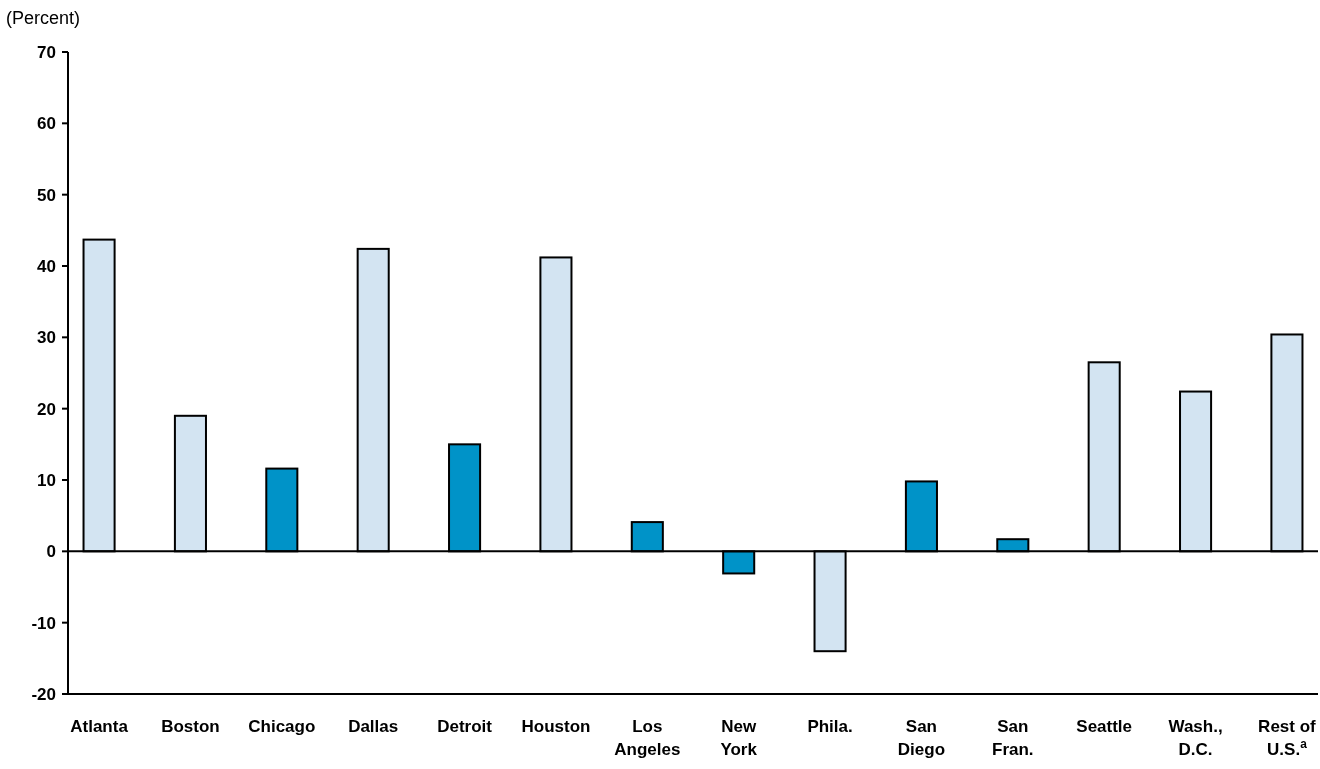 The image size is (1320, 769). I want to click on x-tick-label: Seattle, so click(1104, 726).